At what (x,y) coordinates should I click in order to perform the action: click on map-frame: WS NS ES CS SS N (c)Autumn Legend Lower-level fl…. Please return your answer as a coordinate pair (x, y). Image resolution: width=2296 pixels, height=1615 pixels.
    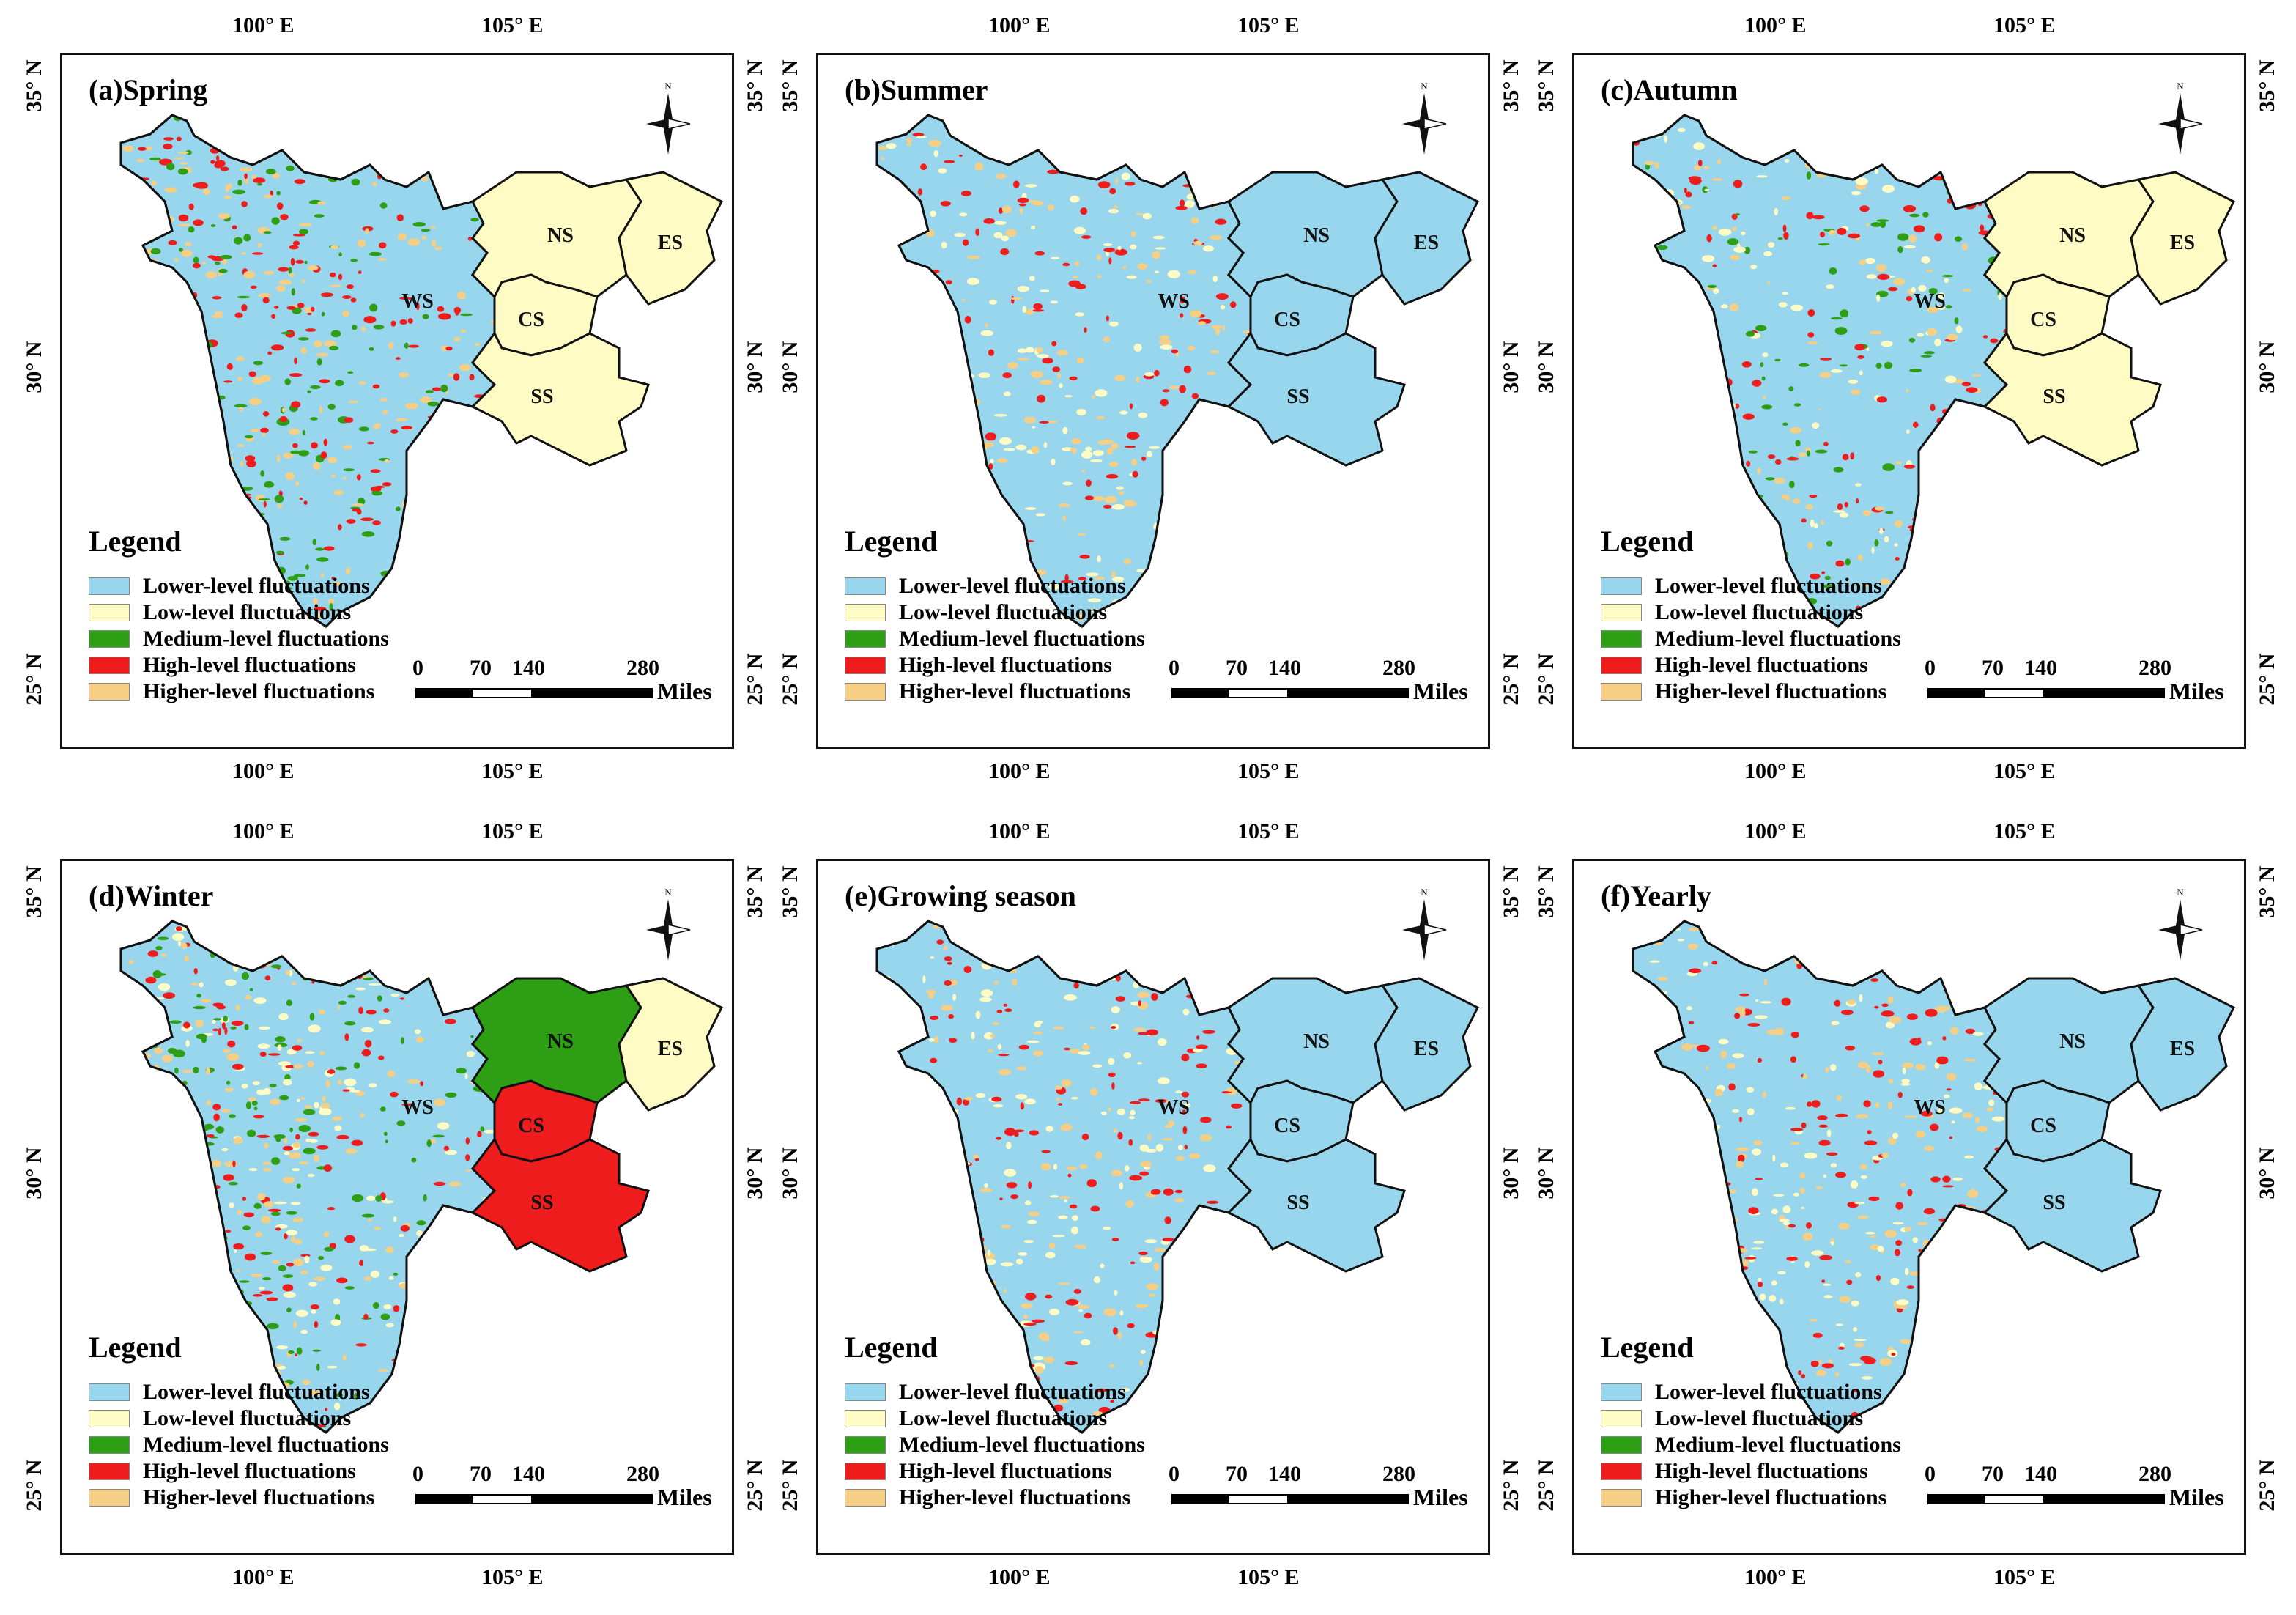
    Looking at the image, I should click on (1909, 401).